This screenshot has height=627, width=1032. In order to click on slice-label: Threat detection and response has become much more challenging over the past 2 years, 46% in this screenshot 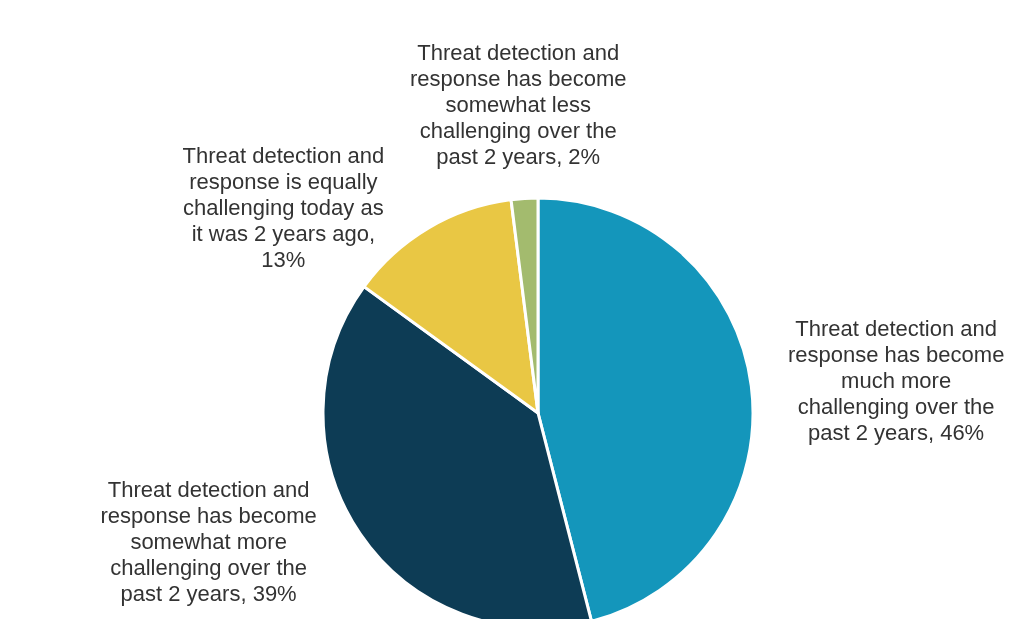, I will do `click(896, 380)`.